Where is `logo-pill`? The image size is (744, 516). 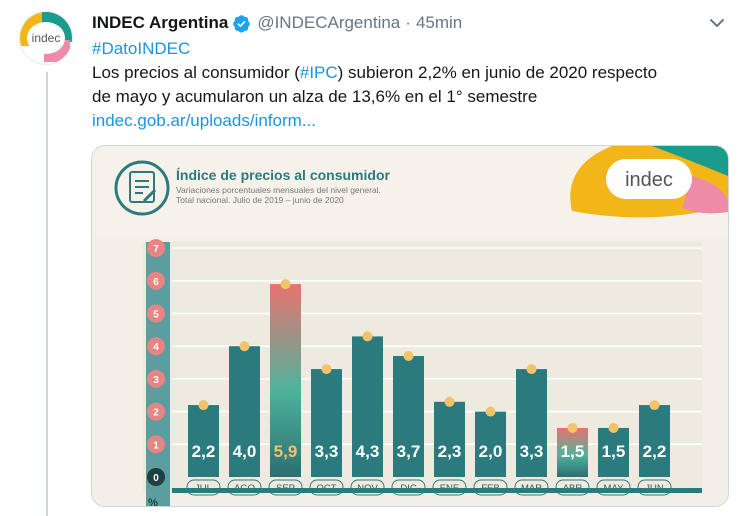
logo-pill is located at coordinates (649, 179).